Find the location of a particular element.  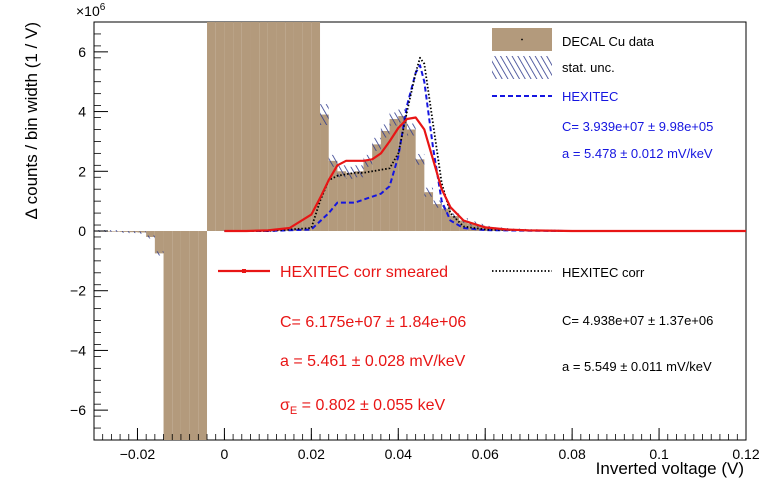

legend-label-hexitec: HEXITEC is located at coordinates (590, 96).